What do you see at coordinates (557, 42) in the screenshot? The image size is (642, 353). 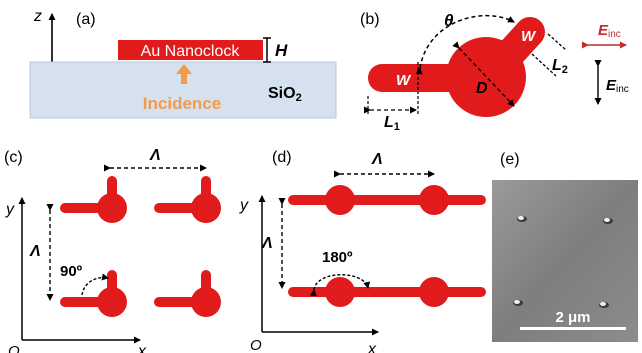 I see `l2-guide` at bounding box center [557, 42].